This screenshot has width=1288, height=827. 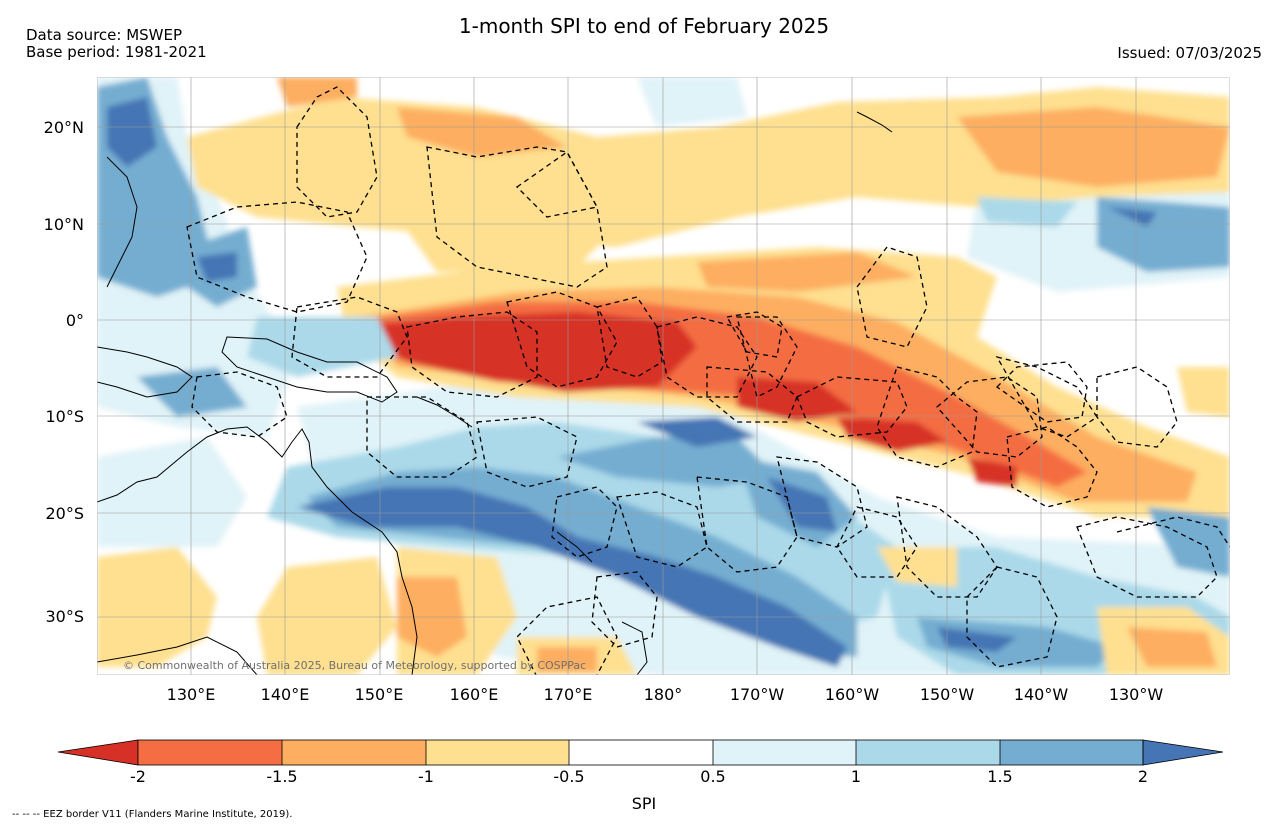 What do you see at coordinates (122, 222) in the screenshot?
I see `philippines-coastline` at bounding box center [122, 222].